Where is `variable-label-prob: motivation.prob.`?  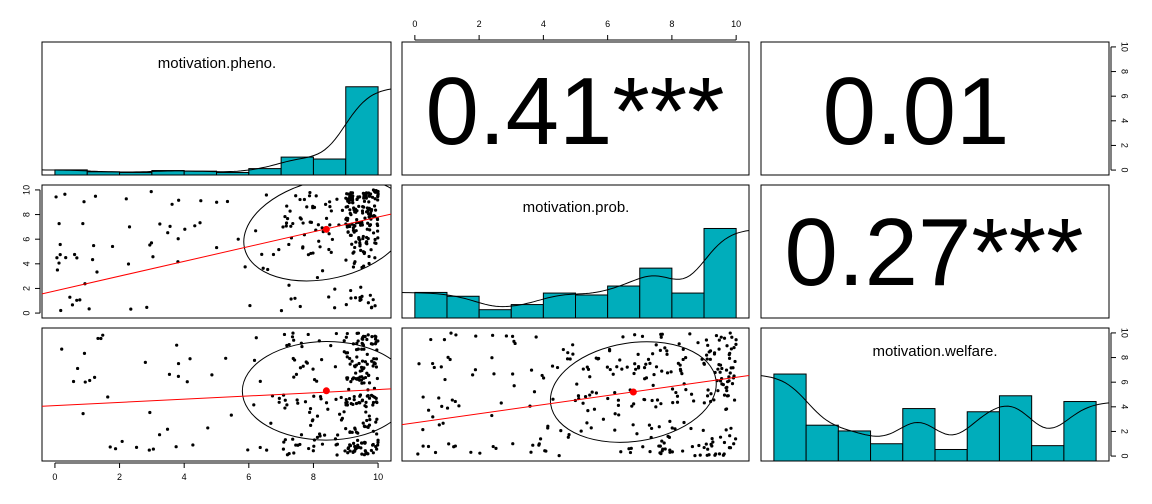
variable-label-prob: motivation.prob. is located at coordinates (576, 207).